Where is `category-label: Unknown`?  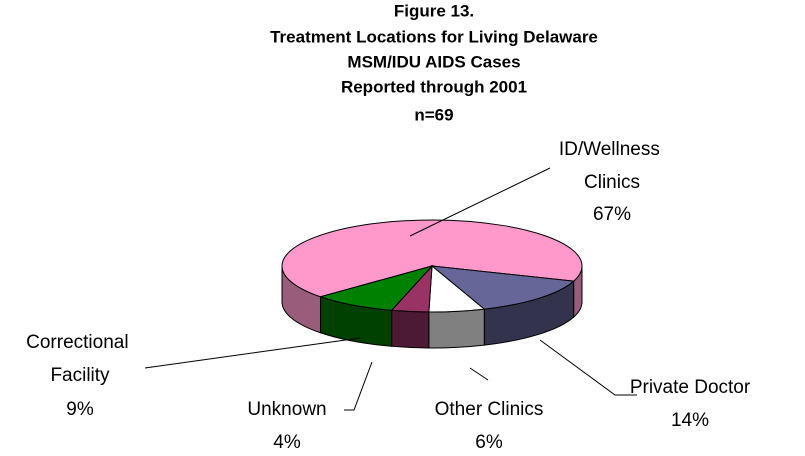 category-label: Unknown is located at coordinates (286, 409).